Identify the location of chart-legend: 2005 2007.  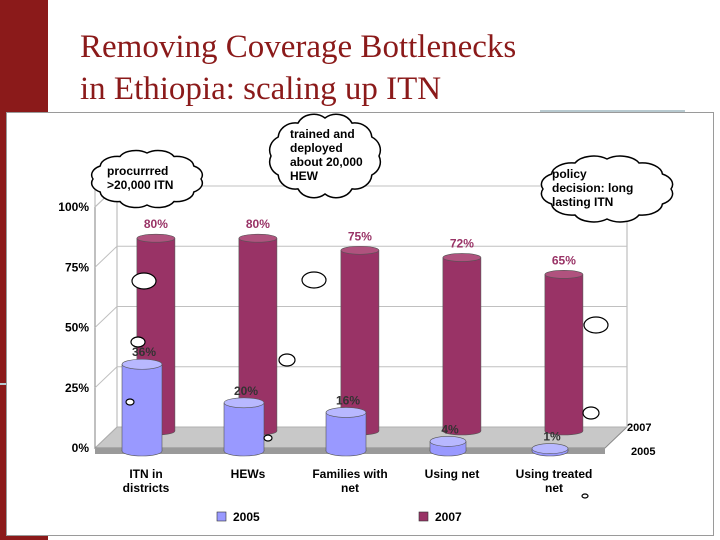
(339, 517).